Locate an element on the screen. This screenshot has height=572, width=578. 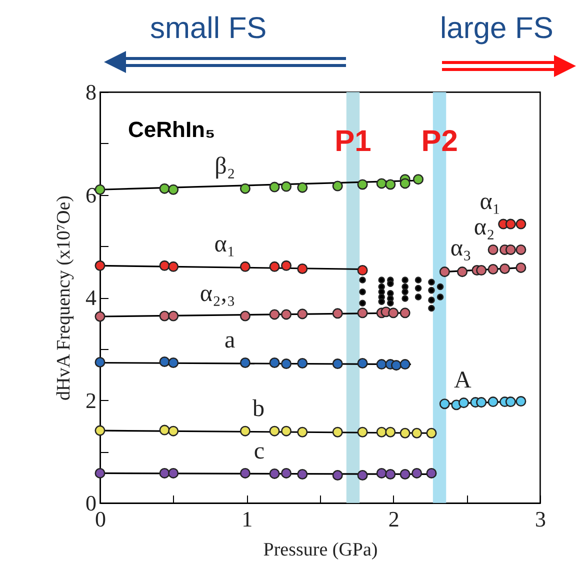
series-label: α₂,₃ is located at coordinates (218, 293).